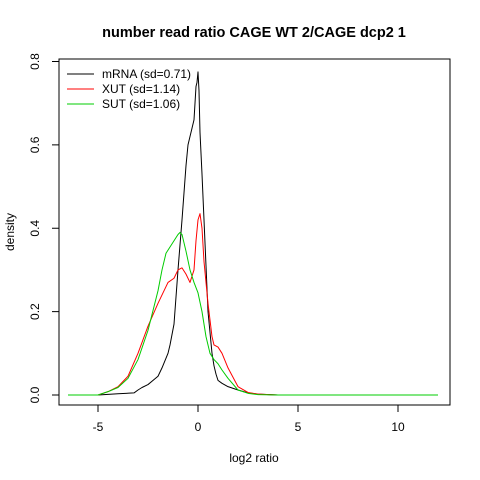  What do you see at coordinates (198, 427) in the screenshot?
I see `x-tick-label: 0` at bounding box center [198, 427].